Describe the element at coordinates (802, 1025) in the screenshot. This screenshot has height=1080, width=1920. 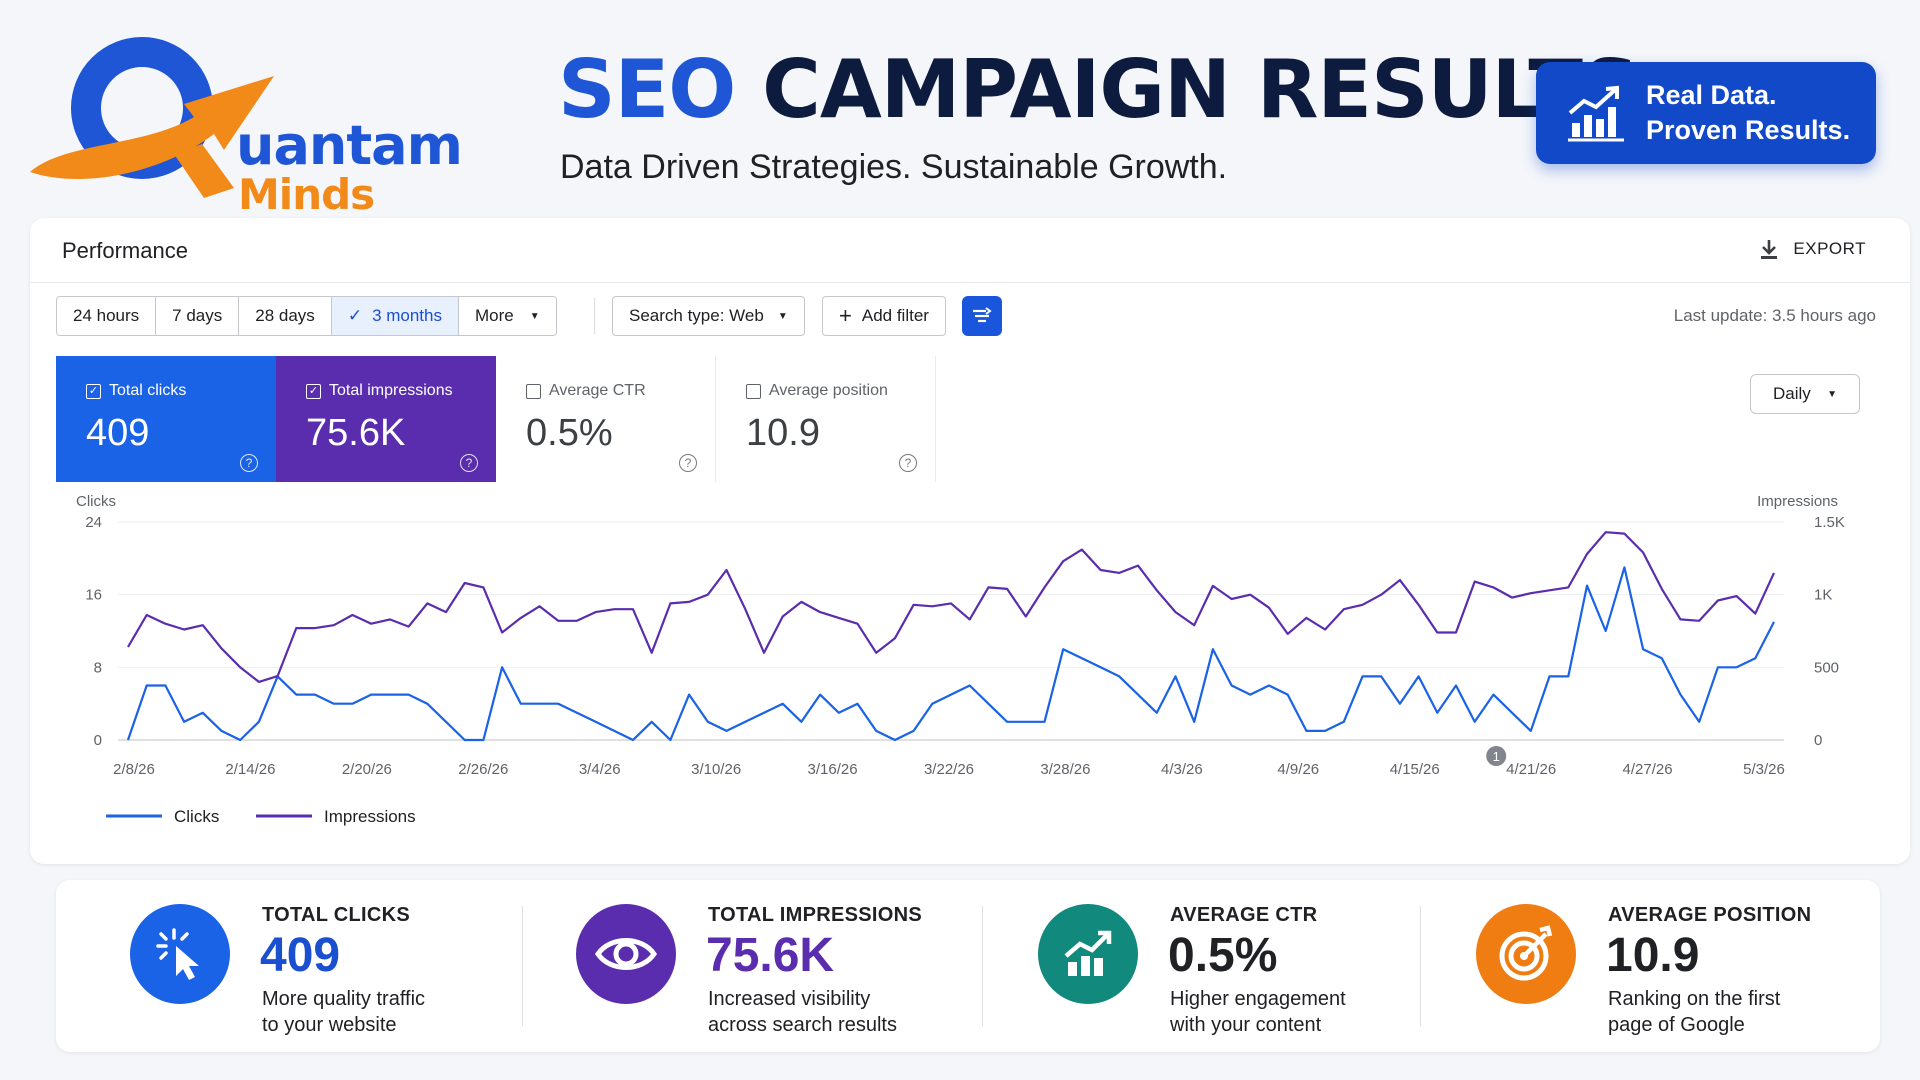
I see `stat-desc-line: across search results` at that location.